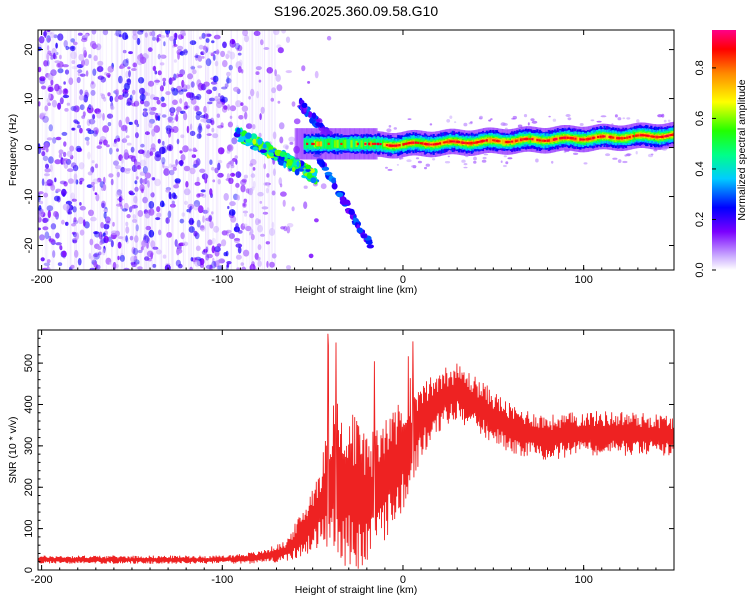 This screenshot has height=600, width=750. Describe the element at coordinates (356, 590) in the screenshot. I see `snr-x-label: Height of straight line (km)` at that location.